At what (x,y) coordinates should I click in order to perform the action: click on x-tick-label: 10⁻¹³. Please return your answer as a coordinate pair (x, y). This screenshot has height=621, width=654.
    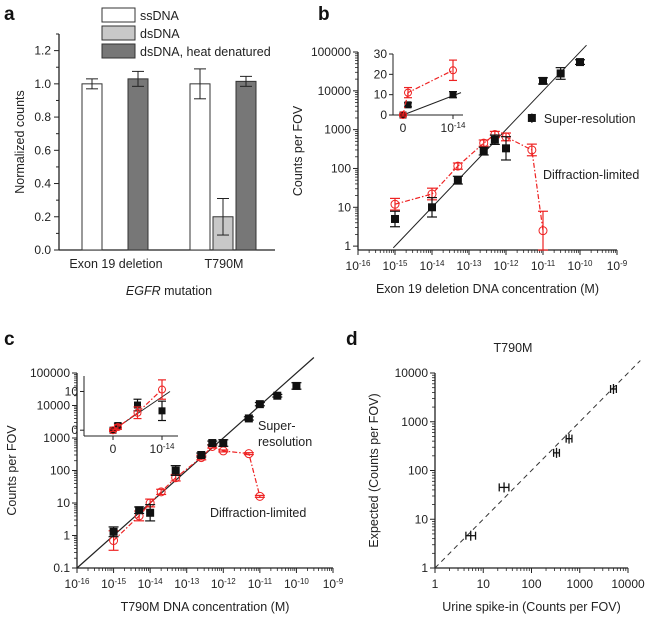
    Looking at the image, I should click on (186, 584).